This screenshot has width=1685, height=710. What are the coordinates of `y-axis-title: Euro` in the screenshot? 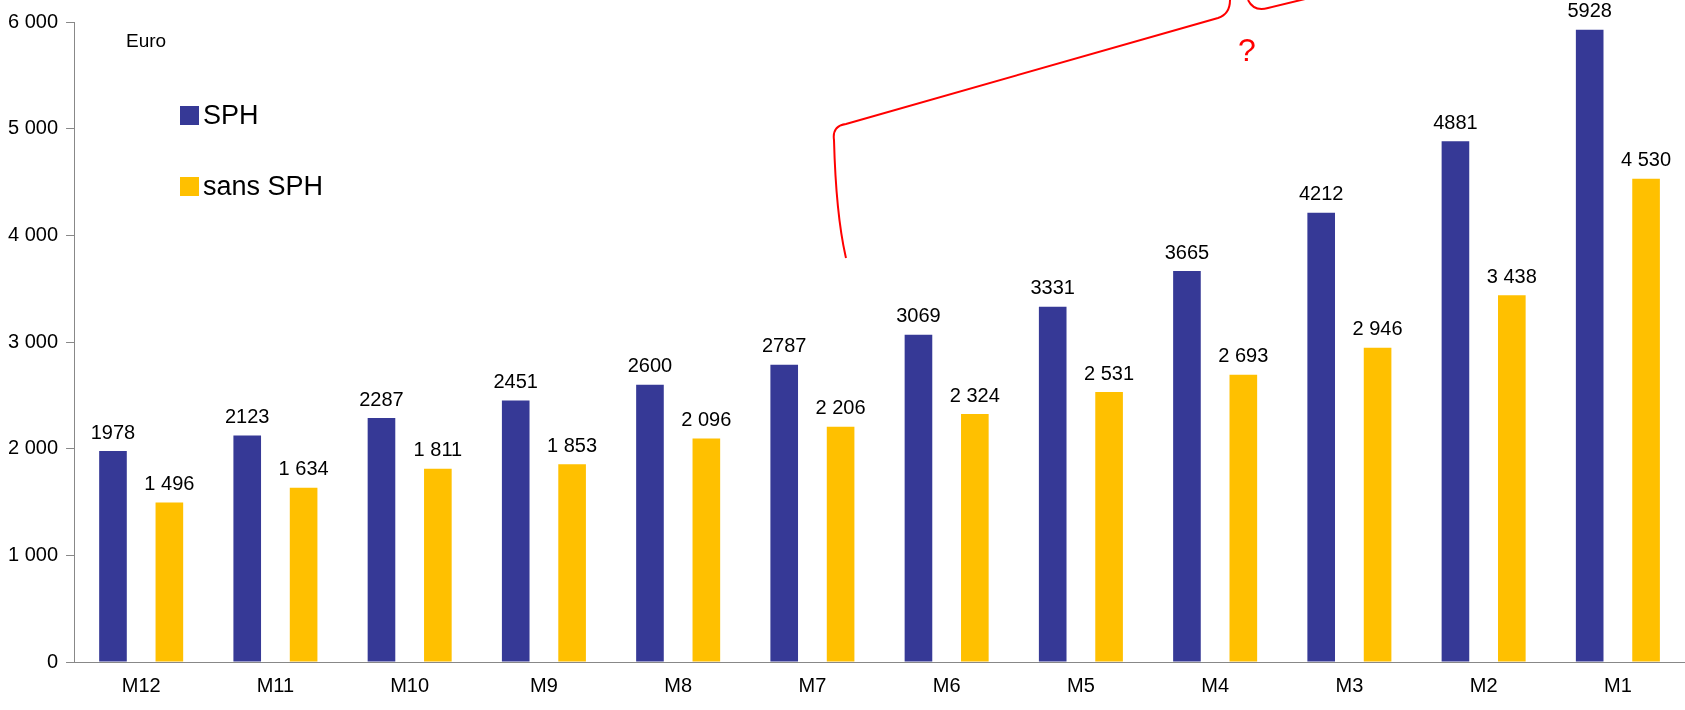 It's located at (146, 41).